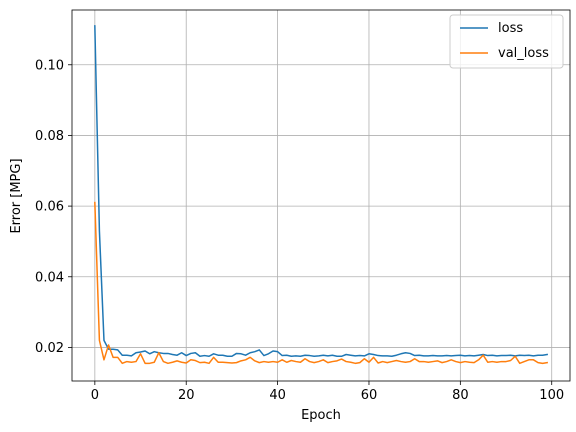 This screenshot has height=432, width=576. Describe the element at coordinates (523, 53) in the screenshot. I see `legend-label-val-loss: val_loss` at that location.